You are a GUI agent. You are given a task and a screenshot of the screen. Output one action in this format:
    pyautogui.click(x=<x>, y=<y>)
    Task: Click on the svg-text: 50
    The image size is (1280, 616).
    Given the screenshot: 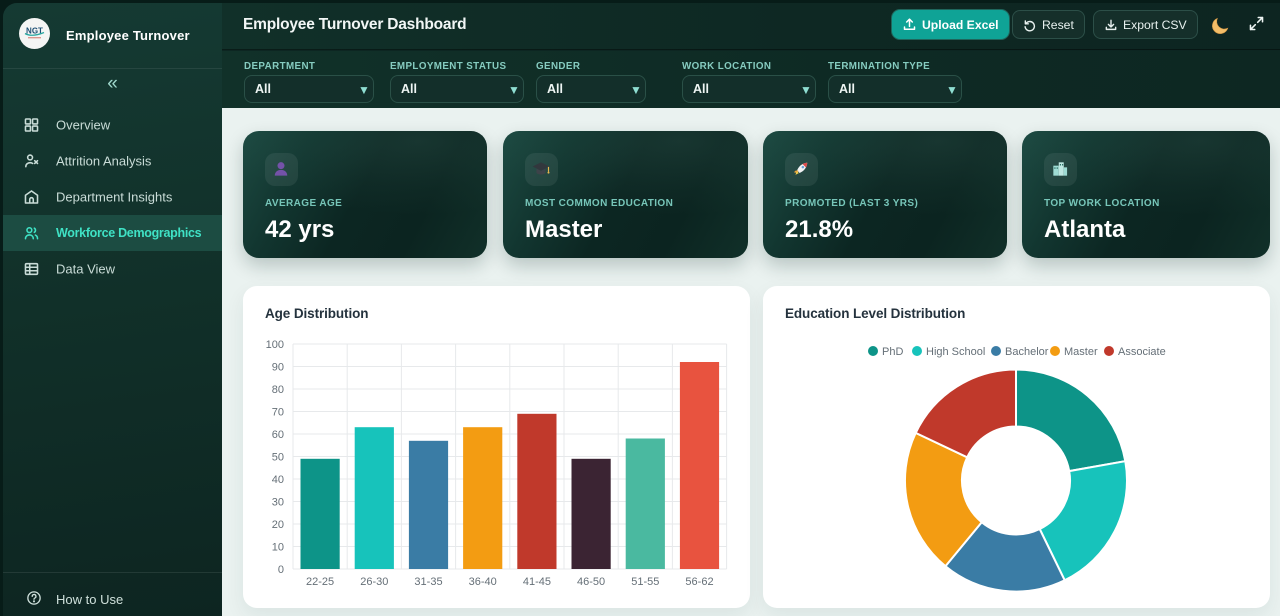 What is the action you would take?
    pyautogui.click(x=278, y=457)
    